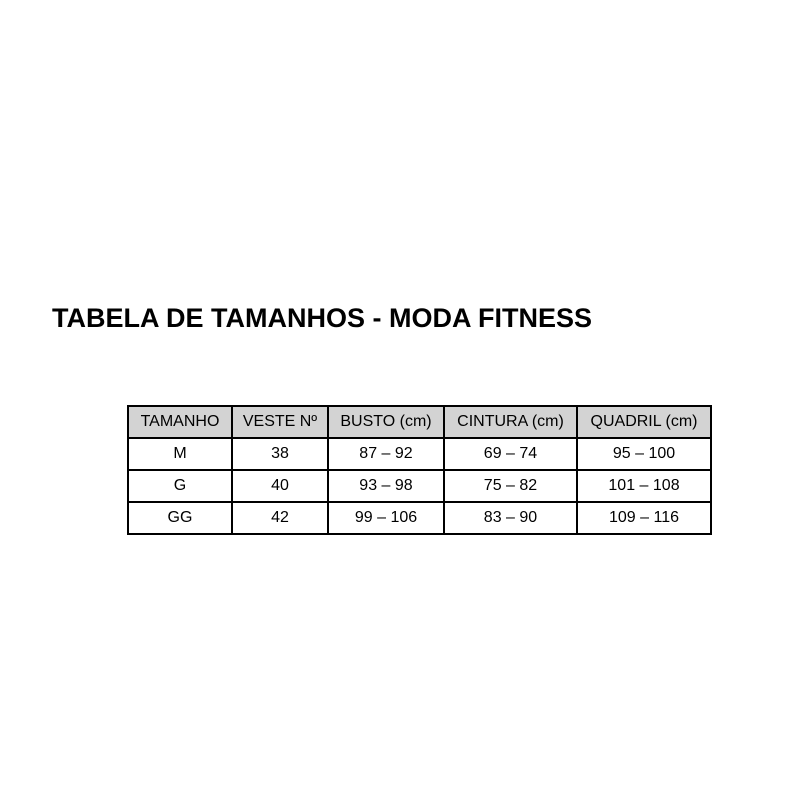  What do you see at coordinates (280, 486) in the screenshot?
I see `cell-veste: 40` at bounding box center [280, 486].